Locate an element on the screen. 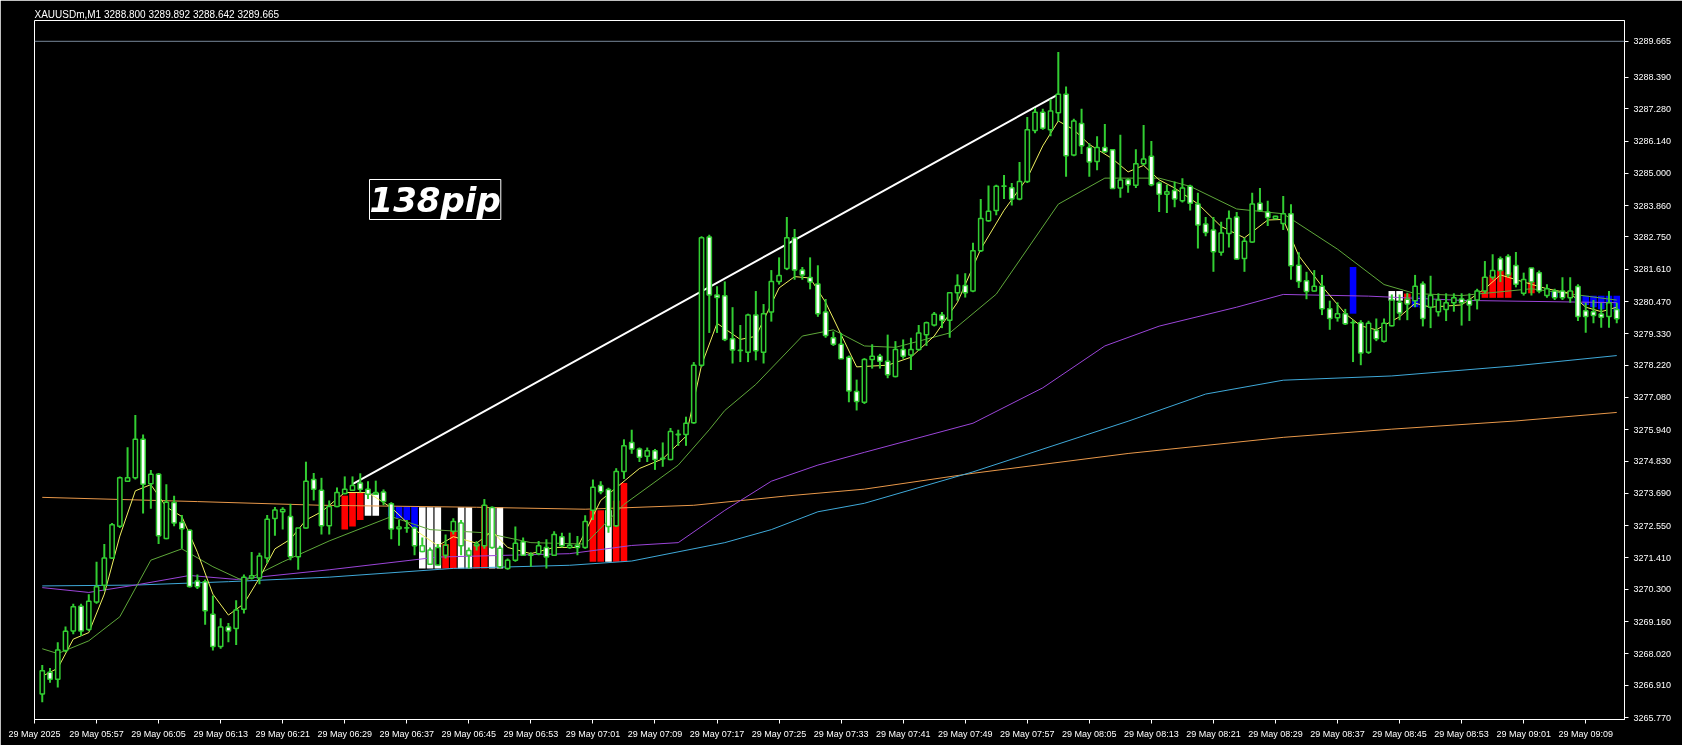  y-tick-label: 3269.160 is located at coordinates (1652, 621).